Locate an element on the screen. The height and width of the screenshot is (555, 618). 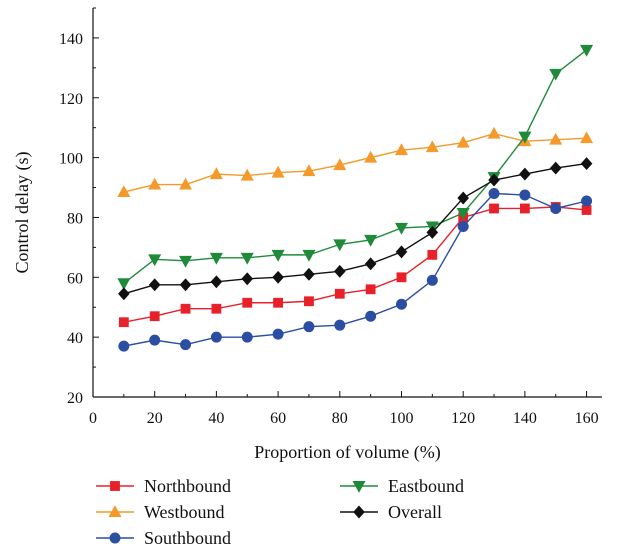
legend-item-overall: Overall is located at coordinates (391, 512).